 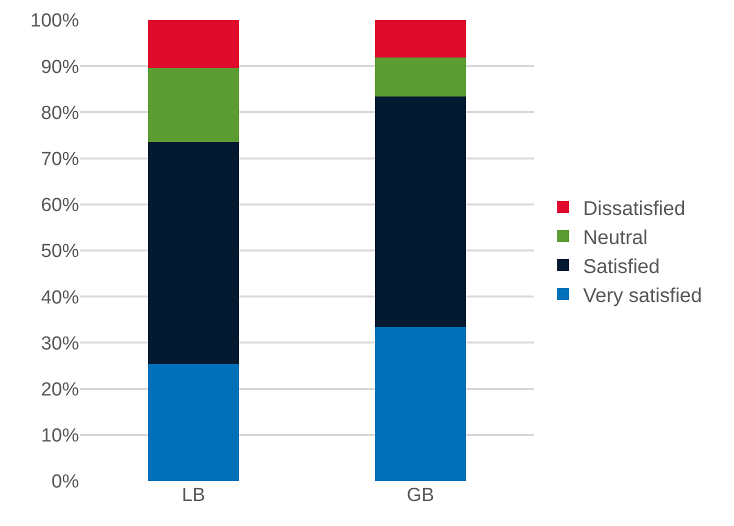 I want to click on y-tick-label: 80%, so click(x=60, y=113).